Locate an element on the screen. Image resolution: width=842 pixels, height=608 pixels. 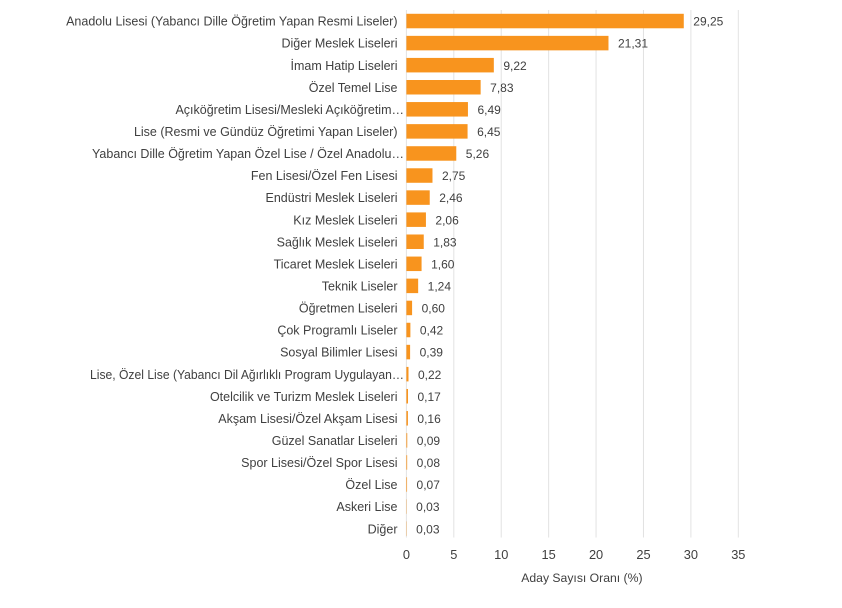
svg-text: Kız Meslek Liseleri is located at coordinates (345, 220).